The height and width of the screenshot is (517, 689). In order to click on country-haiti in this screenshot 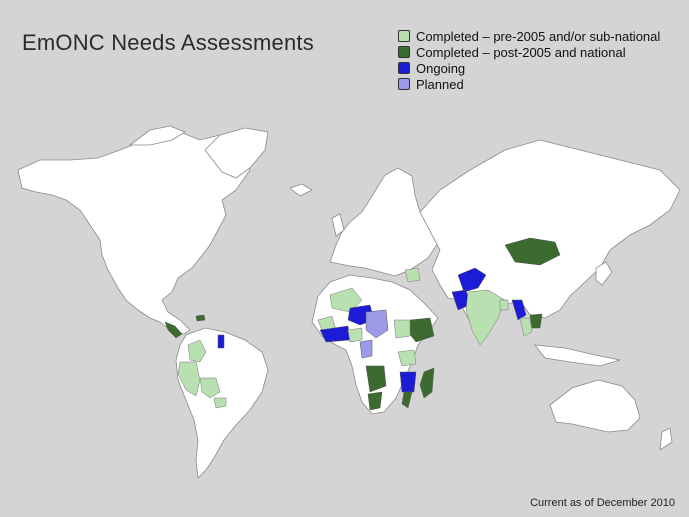, I will do `click(200, 318)`.